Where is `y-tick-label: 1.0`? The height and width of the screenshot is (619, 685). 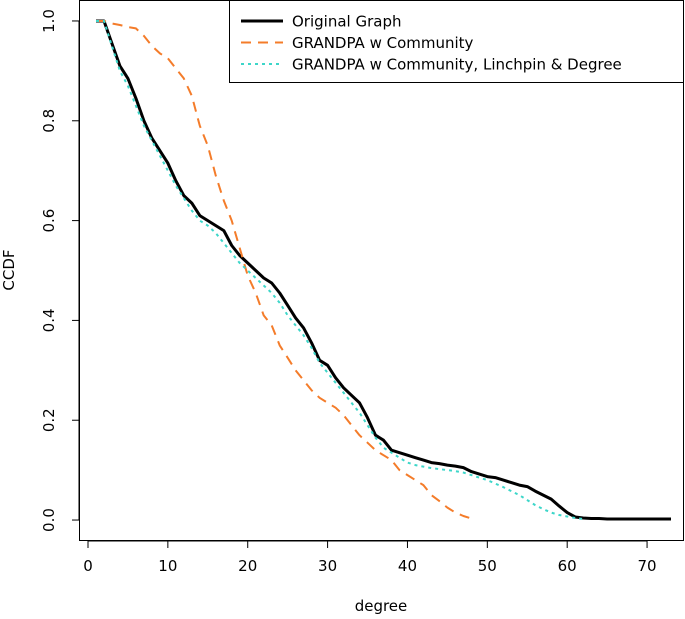 y-tick-label: 1.0 is located at coordinates (49, 21).